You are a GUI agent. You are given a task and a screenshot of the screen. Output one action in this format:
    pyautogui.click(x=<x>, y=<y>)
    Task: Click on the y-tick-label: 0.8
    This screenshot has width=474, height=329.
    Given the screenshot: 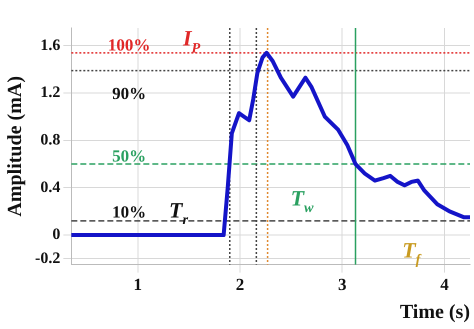 What is the action you would take?
    pyautogui.click(x=50, y=140)
    